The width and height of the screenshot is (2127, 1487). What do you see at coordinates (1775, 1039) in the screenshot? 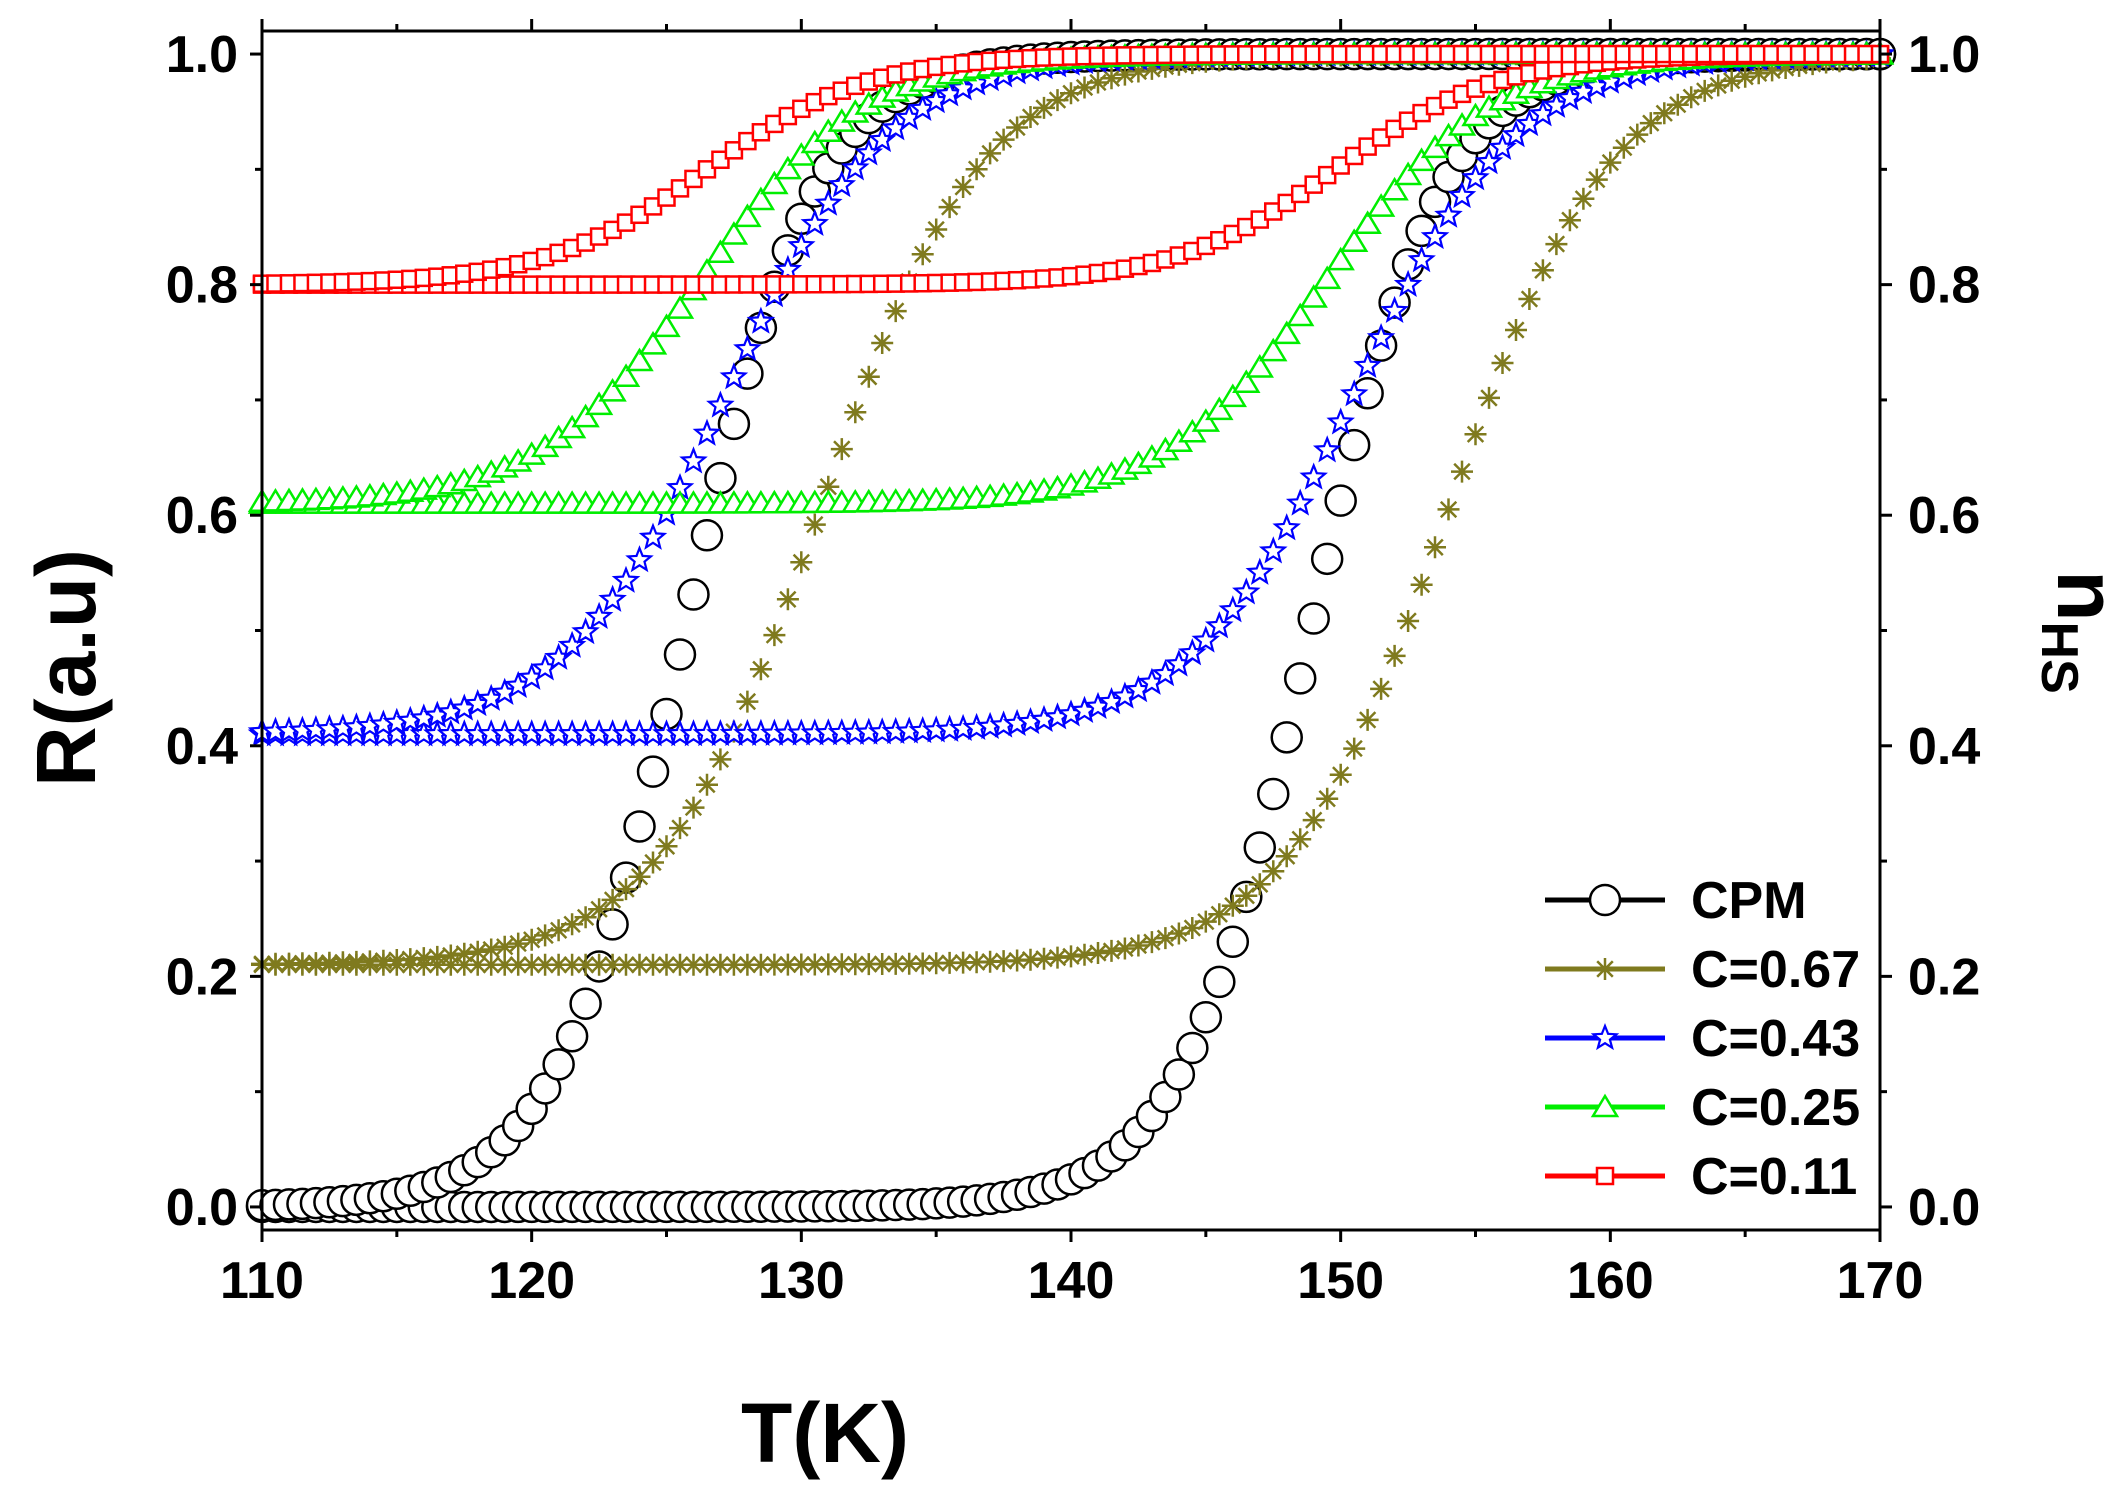
I see `legend-label: C=0.43` at bounding box center [1775, 1039].